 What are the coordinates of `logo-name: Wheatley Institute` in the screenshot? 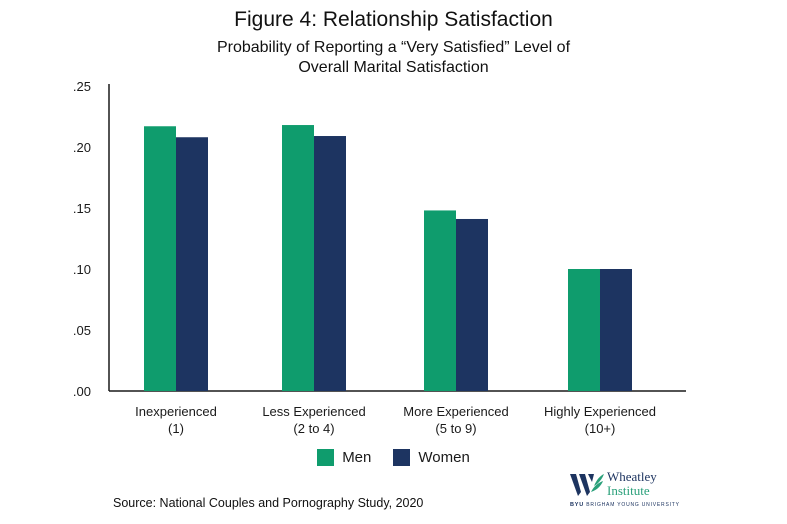 It's located at (632, 484).